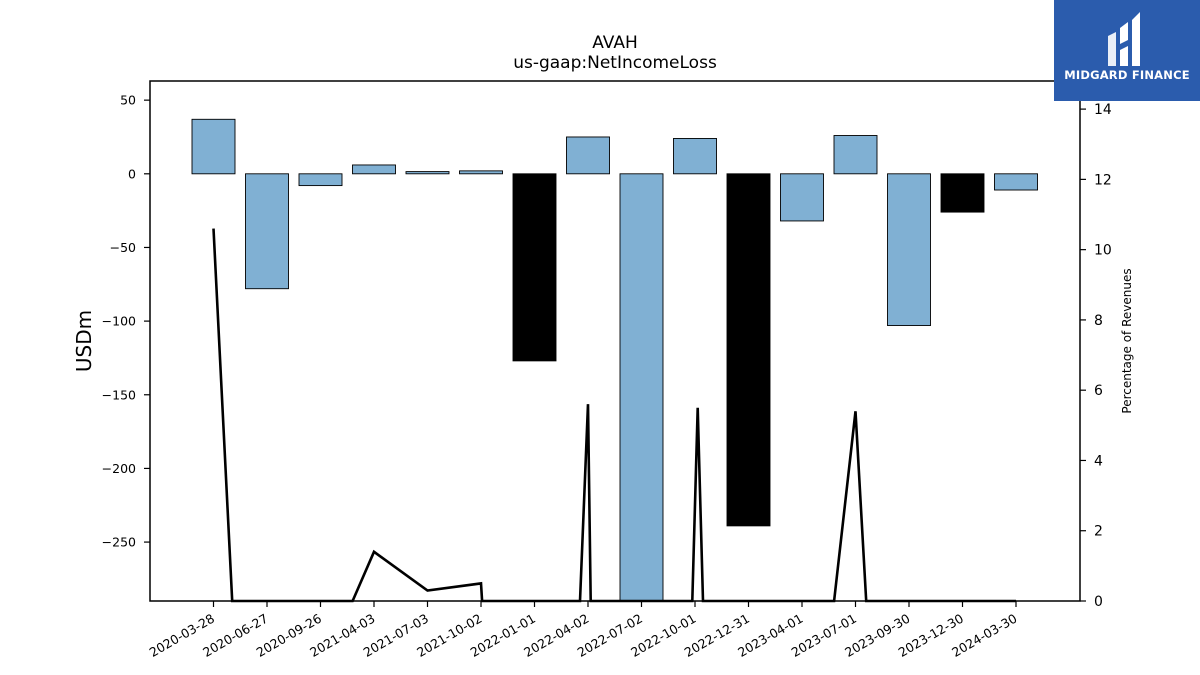  What do you see at coordinates (1098, 461) in the screenshot?
I see `y2-tick-label: 4` at bounding box center [1098, 461].